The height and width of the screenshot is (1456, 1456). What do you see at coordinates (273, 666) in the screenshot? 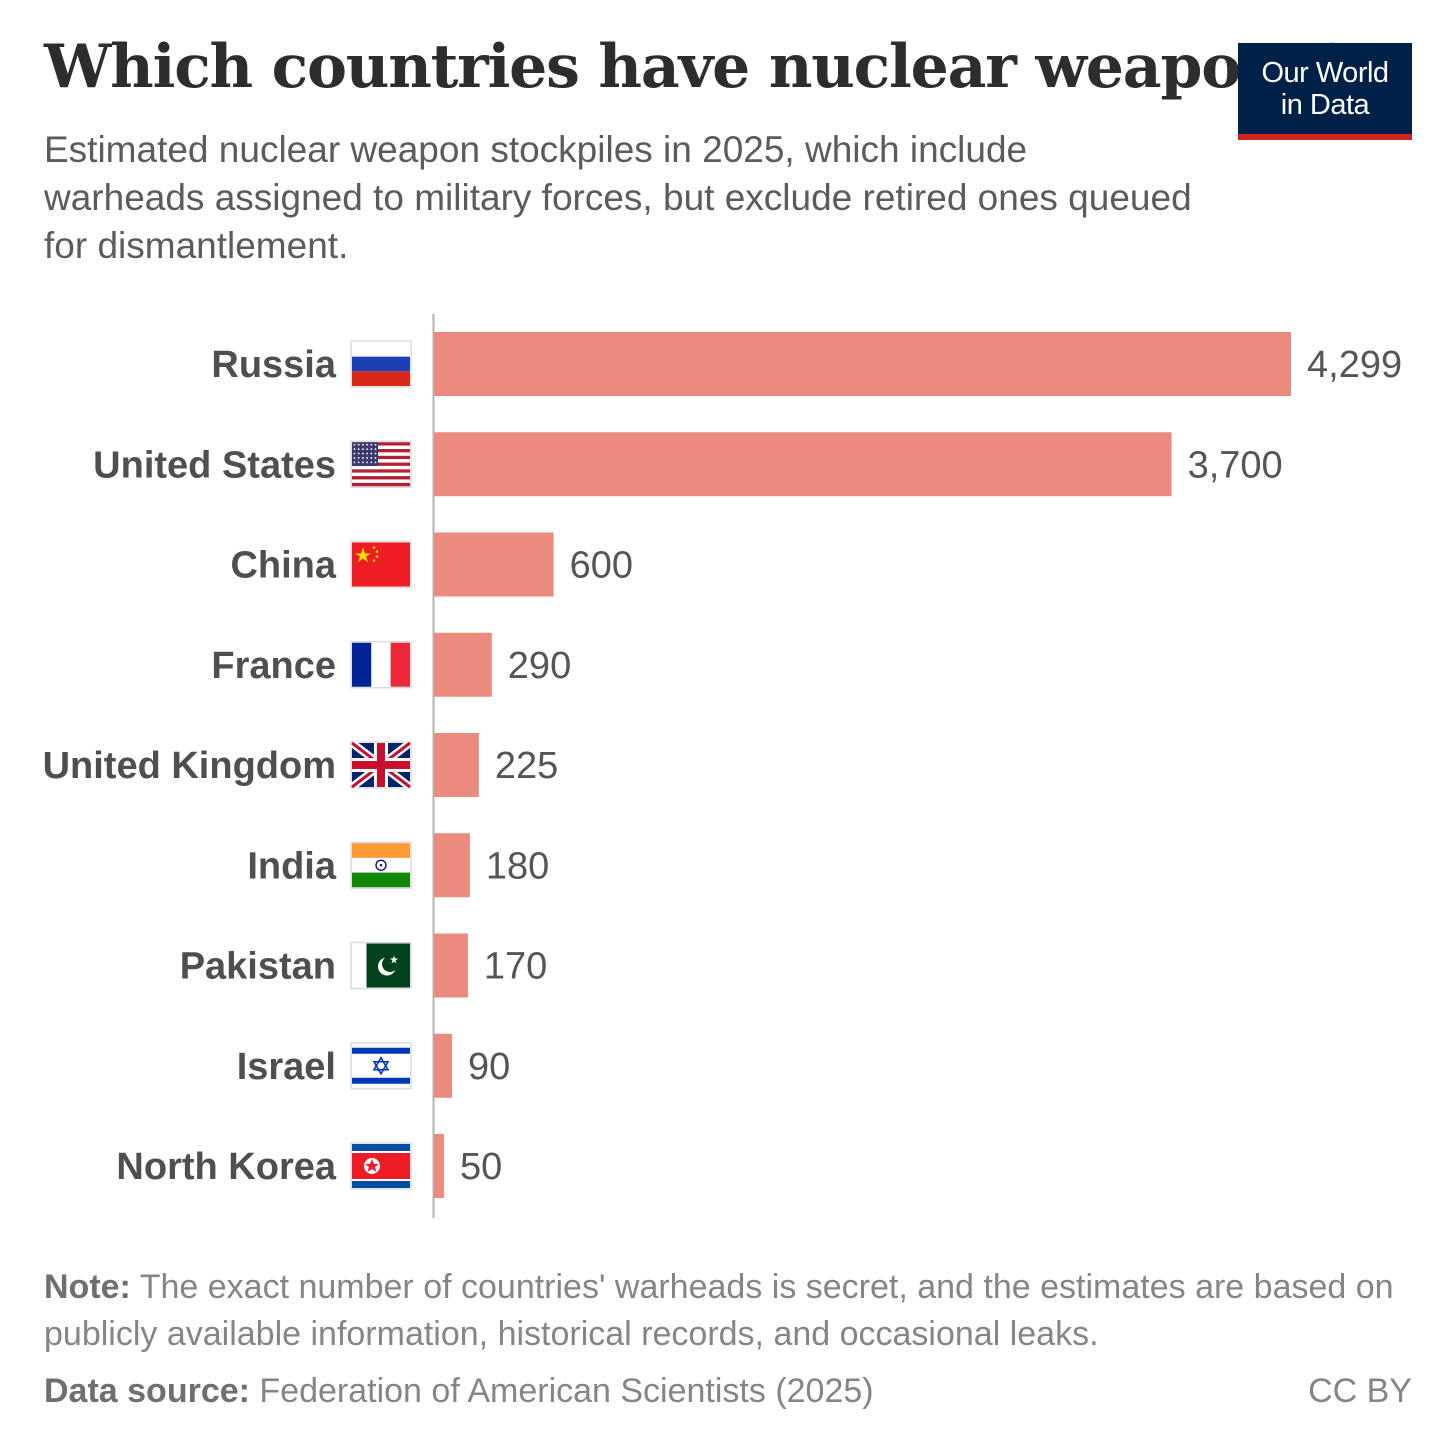
I see `category-label: France` at bounding box center [273, 666].